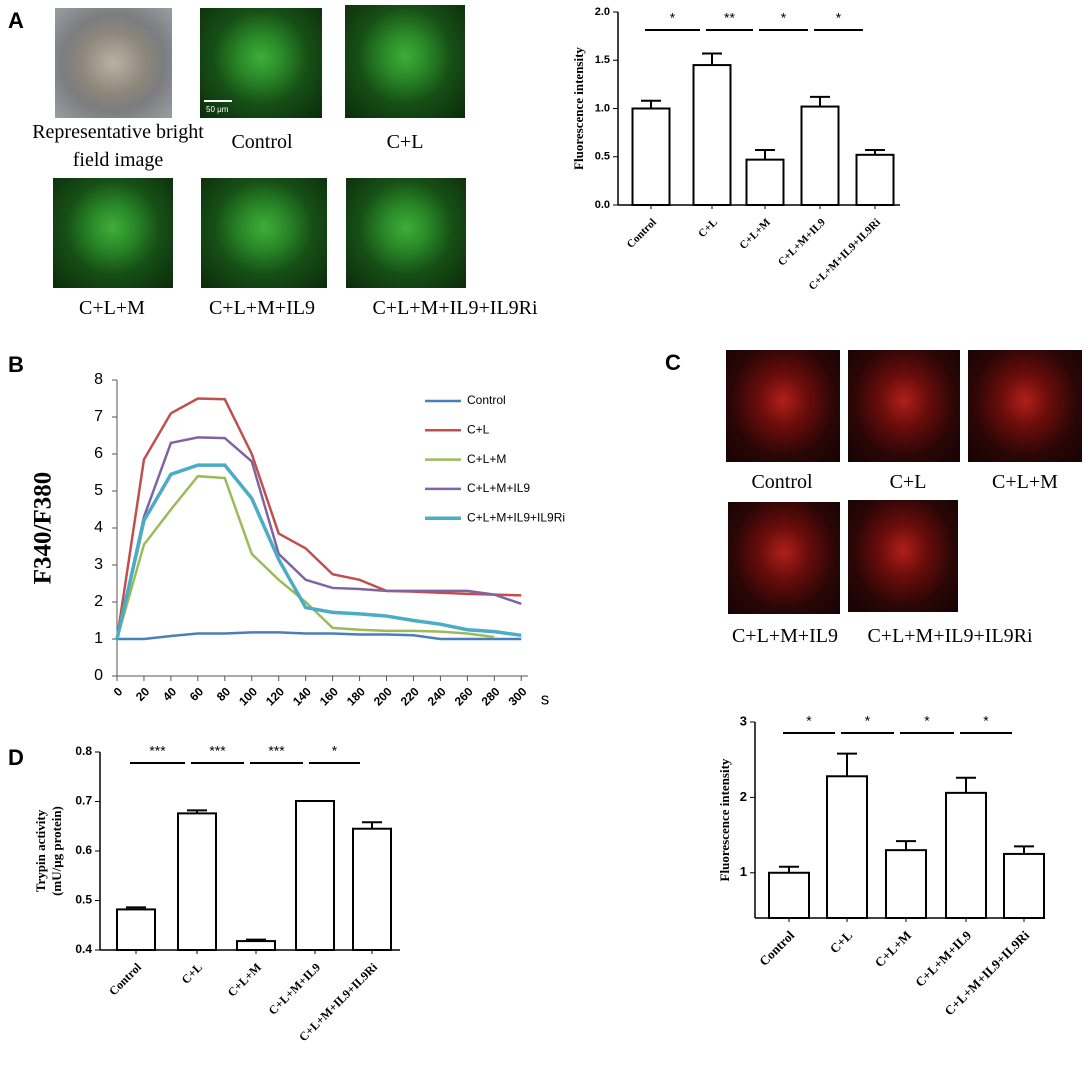 The height and width of the screenshot is (1065, 1085). Describe the element at coordinates (98, 453) in the screenshot. I see `y-tick-label: 6` at that location.